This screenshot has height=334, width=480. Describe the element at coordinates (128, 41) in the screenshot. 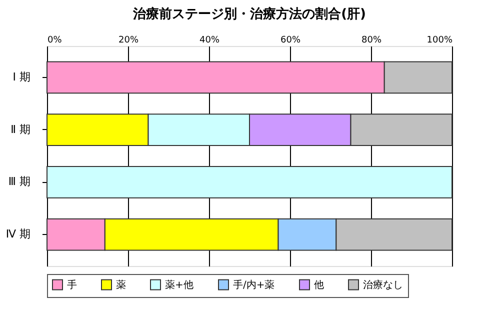

I see `x-tick-label: 20%` at that location.